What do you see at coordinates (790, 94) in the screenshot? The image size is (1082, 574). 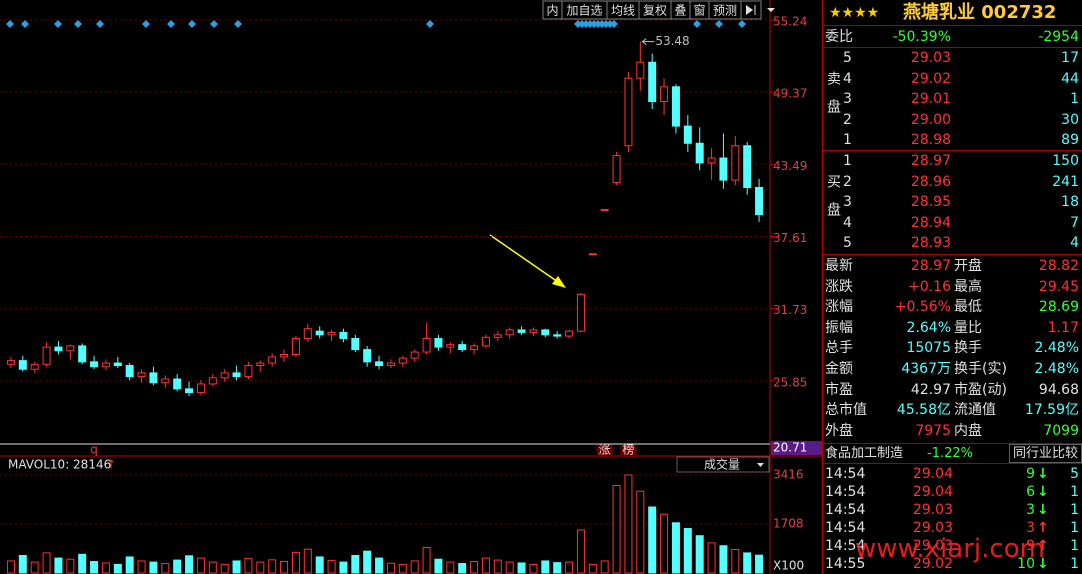 I see `y-tick-label: 49.37` at bounding box center [790, 94].